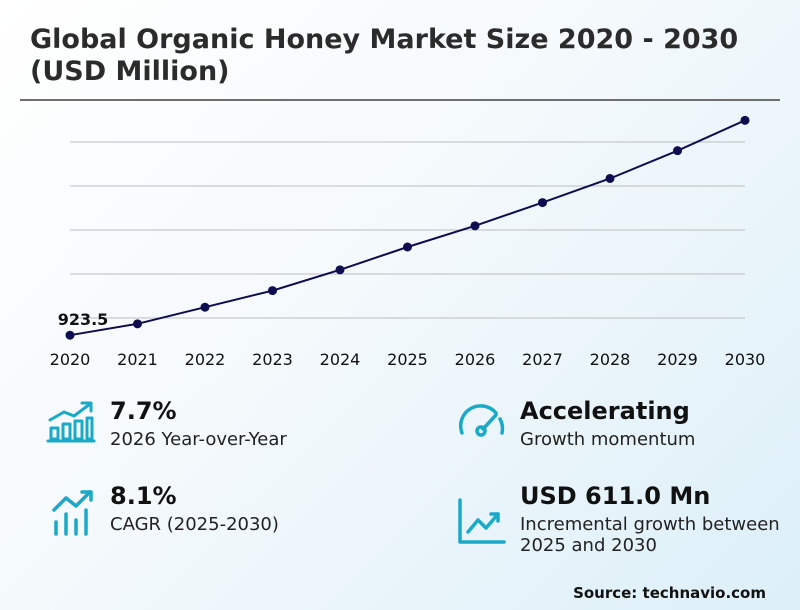  I want to click on trend-bars-icon, so click(72, 513).